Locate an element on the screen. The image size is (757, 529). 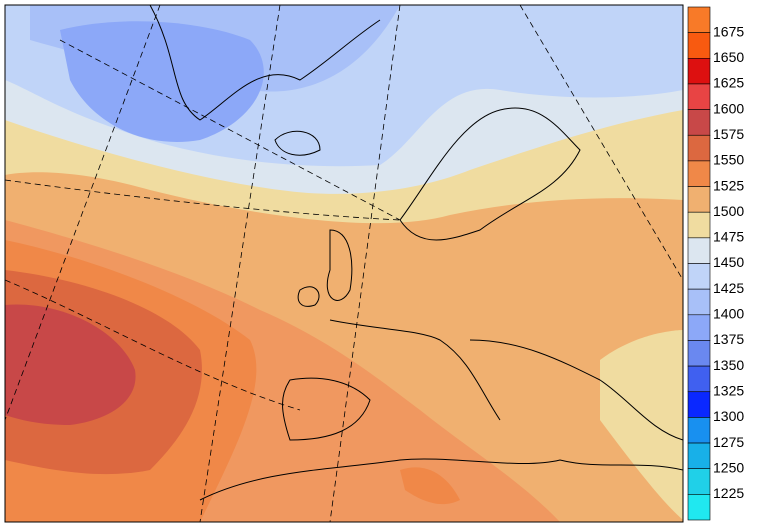
colorbar-label: 1650 is located at coordinates (728, 57).